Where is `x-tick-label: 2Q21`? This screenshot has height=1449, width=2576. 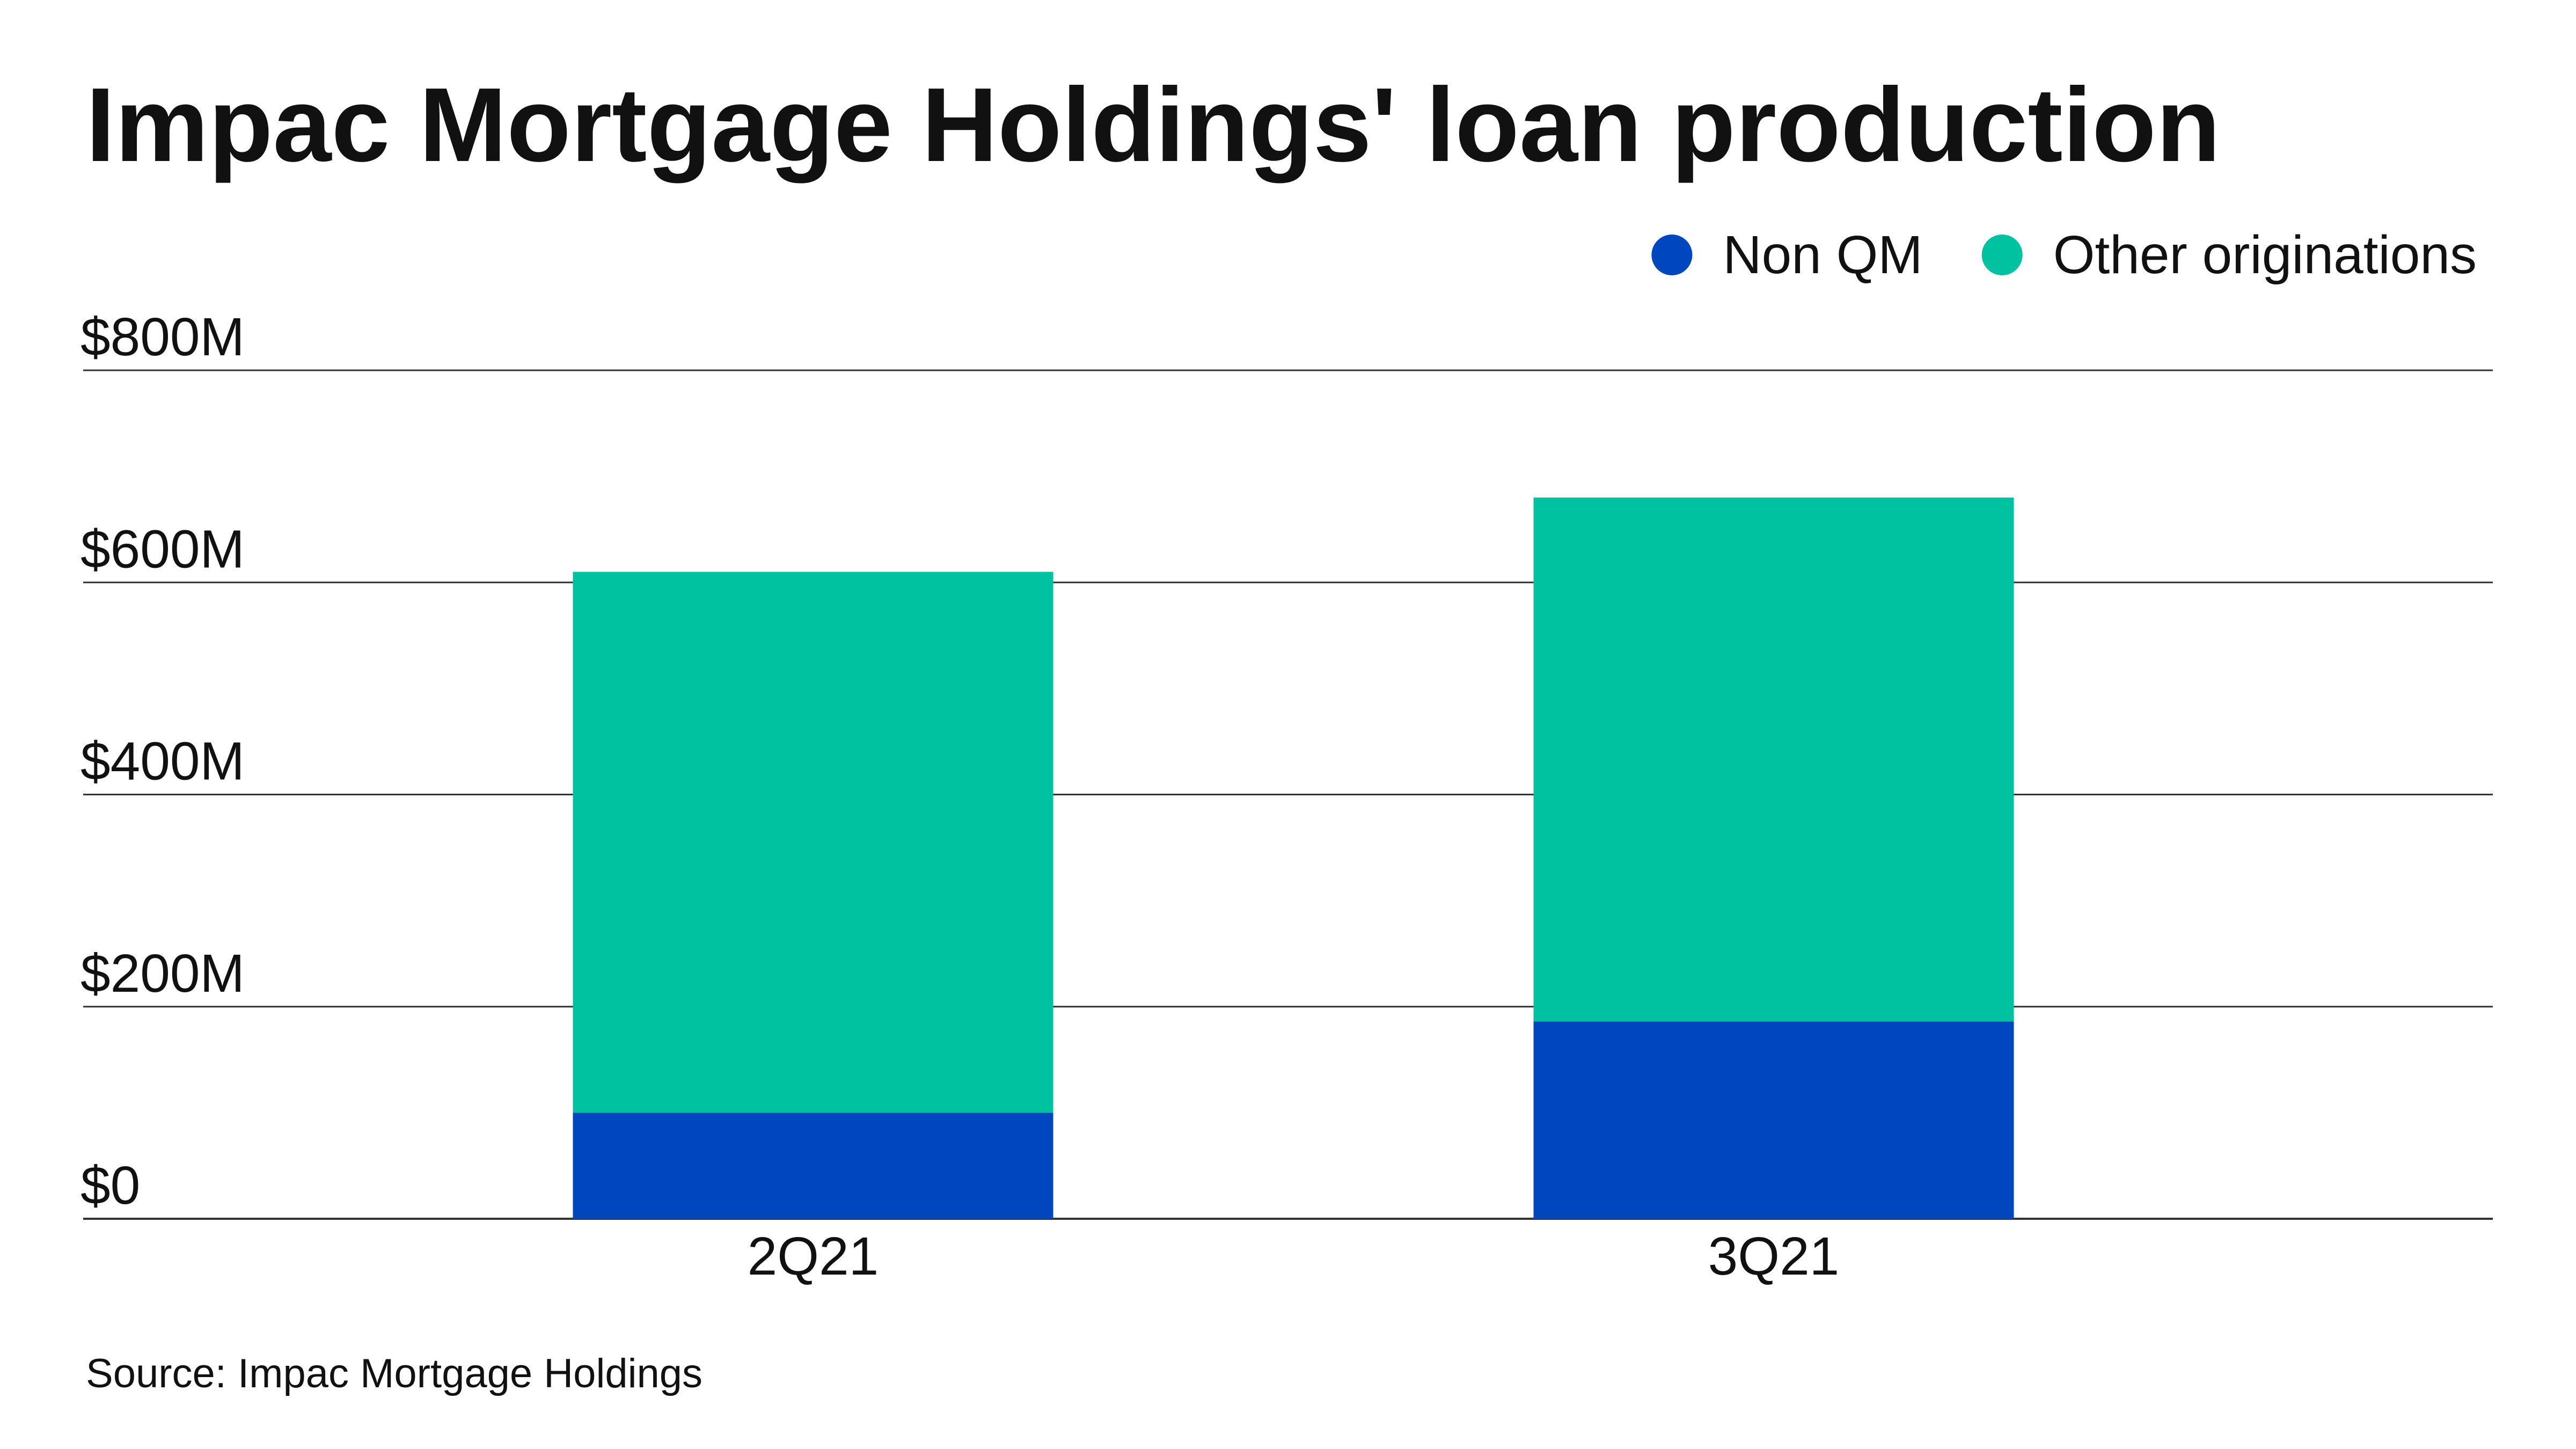
x-tick-label: 2Q21 is located at coordinates (813, 1256).